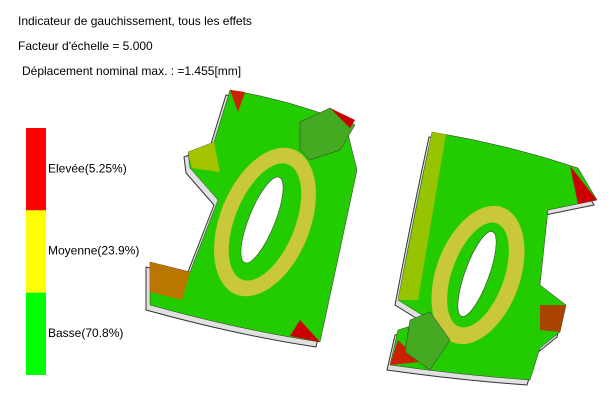 The width and height of the screenshot is (613, 415). What do you see at coordinates (93, 251) in the screenshot?
I see `legend-label: Moyenne(23.9%)` at bounding box center [93, 251].